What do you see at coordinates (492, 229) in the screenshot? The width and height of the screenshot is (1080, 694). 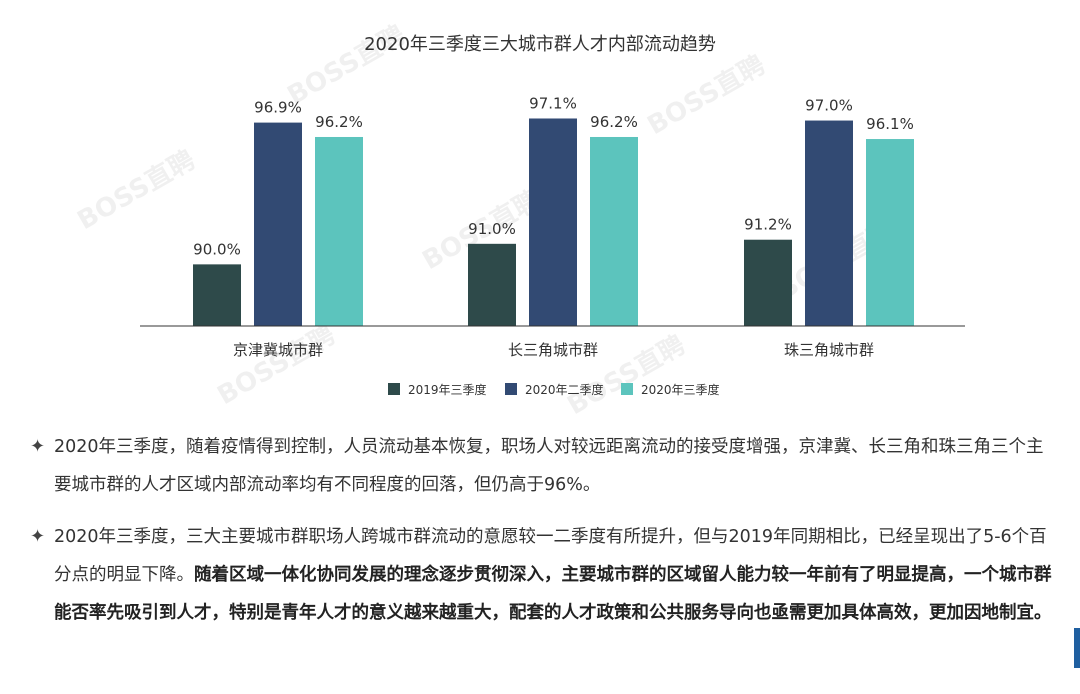 I see `data-label: 91.0%` at bounding box center [492, 229].